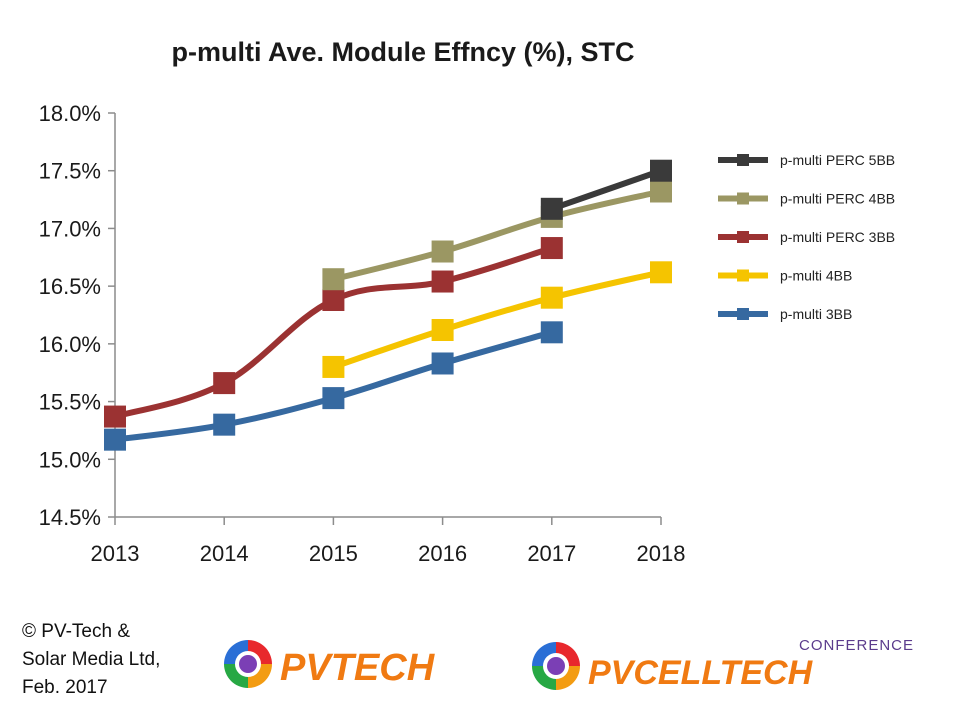  What do you see at coordinates (333, 553) in the screenshot?
I see `x-tick-label: 2015` at bounding box center [333, 553].